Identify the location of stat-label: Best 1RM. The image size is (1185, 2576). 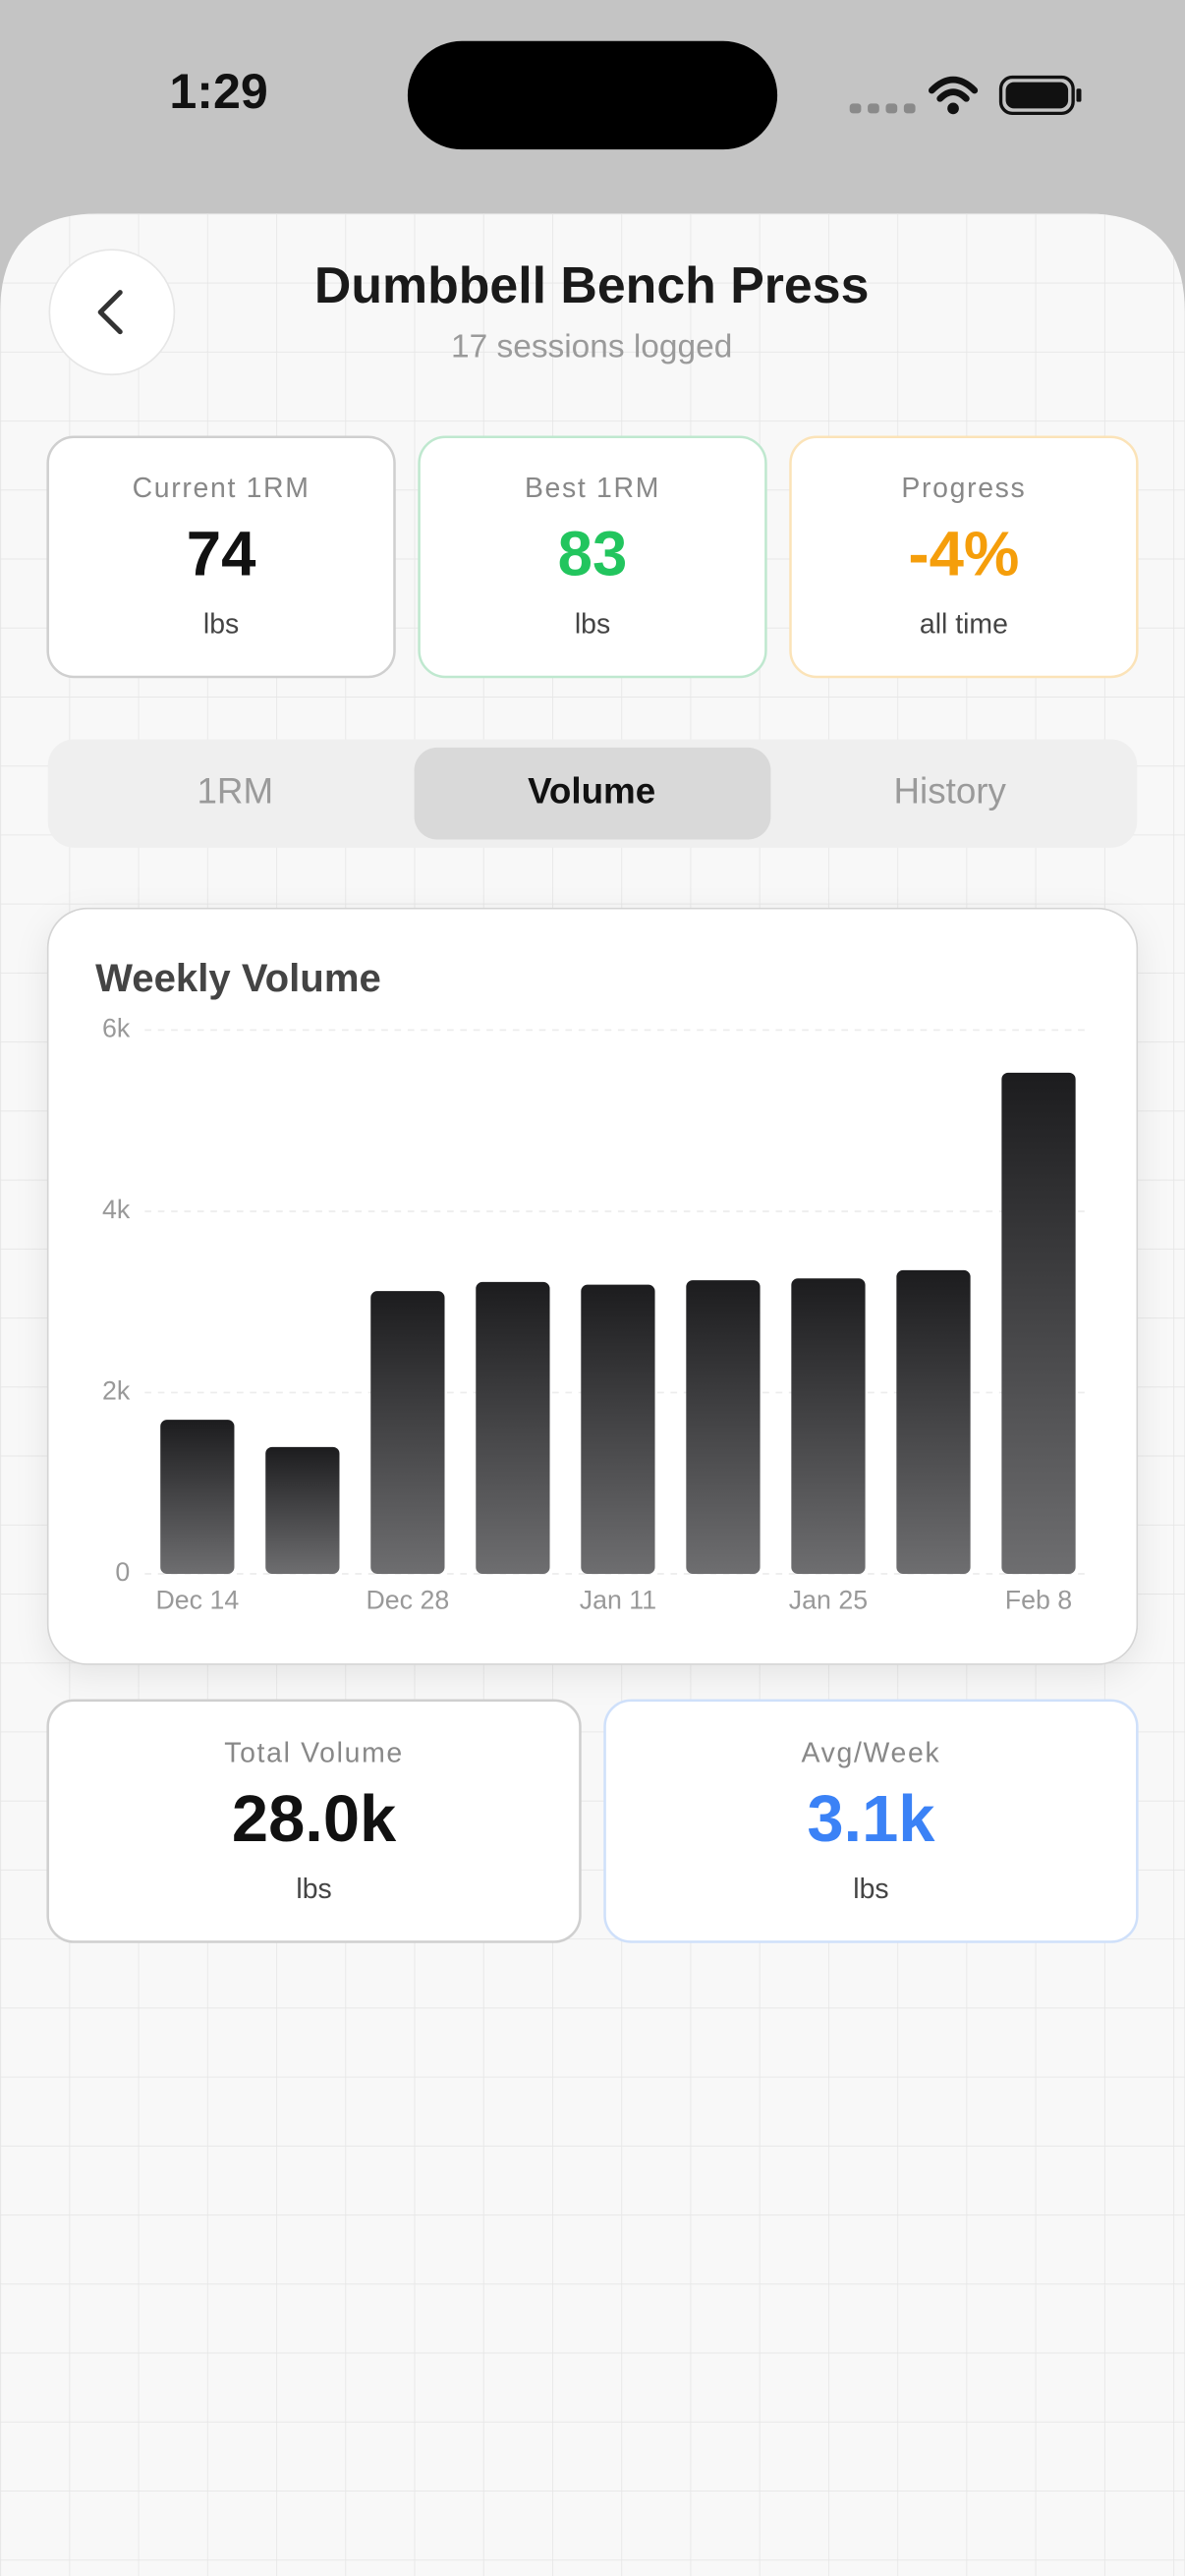
(592, 488).